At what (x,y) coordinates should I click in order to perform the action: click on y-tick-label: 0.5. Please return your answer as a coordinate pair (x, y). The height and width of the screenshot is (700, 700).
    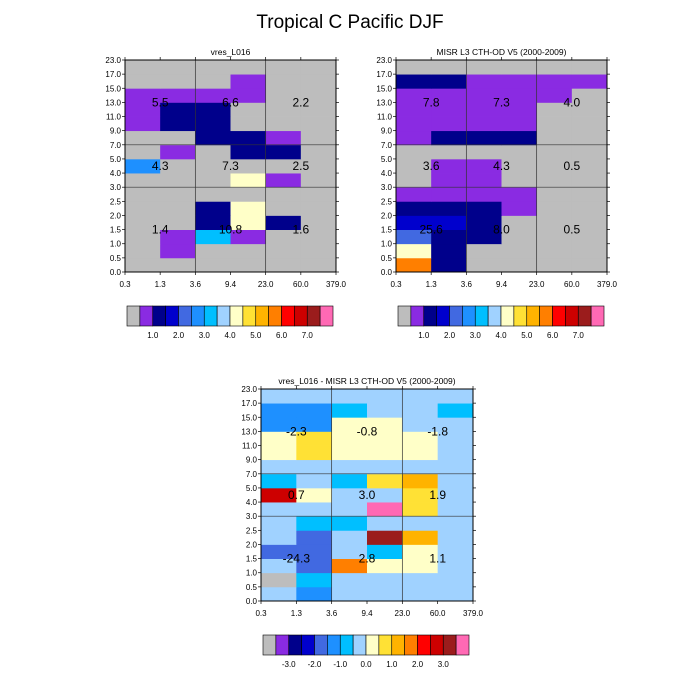
    Looking at the image, I should click on (116, 258).